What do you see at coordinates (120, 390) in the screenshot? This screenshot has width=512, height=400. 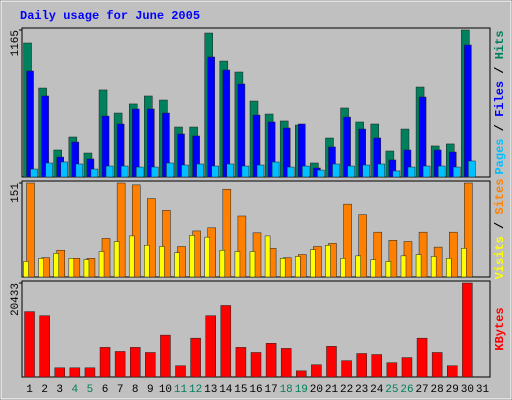 I see `x-tick-label: 7` at bounding box center [120, 390].